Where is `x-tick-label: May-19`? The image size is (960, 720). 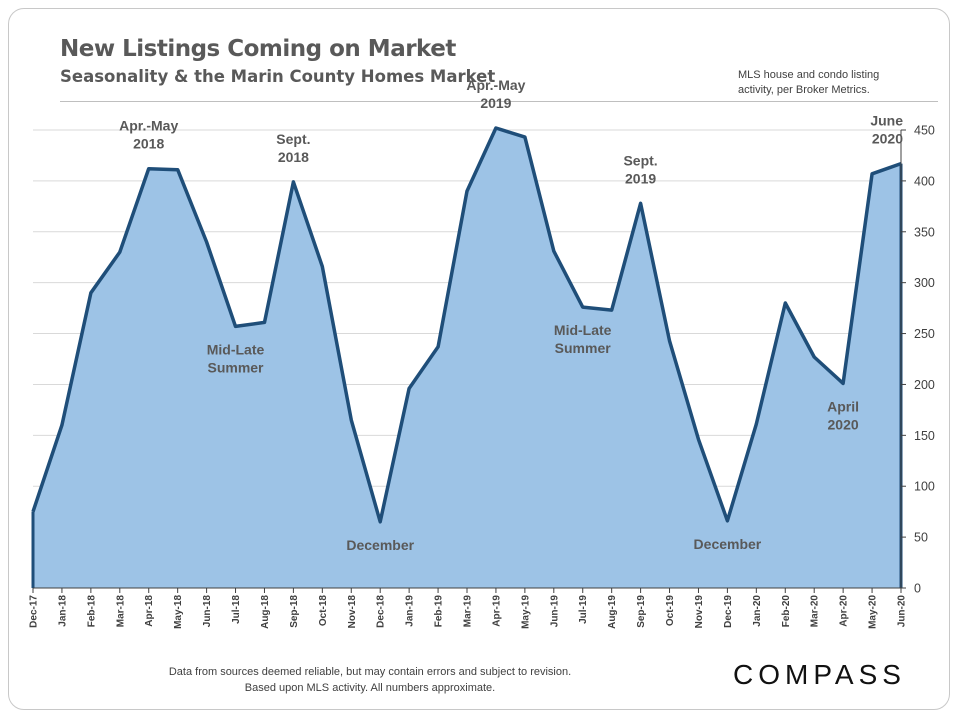
x-tick-label: May-19 is located at coordinates (525, 612).